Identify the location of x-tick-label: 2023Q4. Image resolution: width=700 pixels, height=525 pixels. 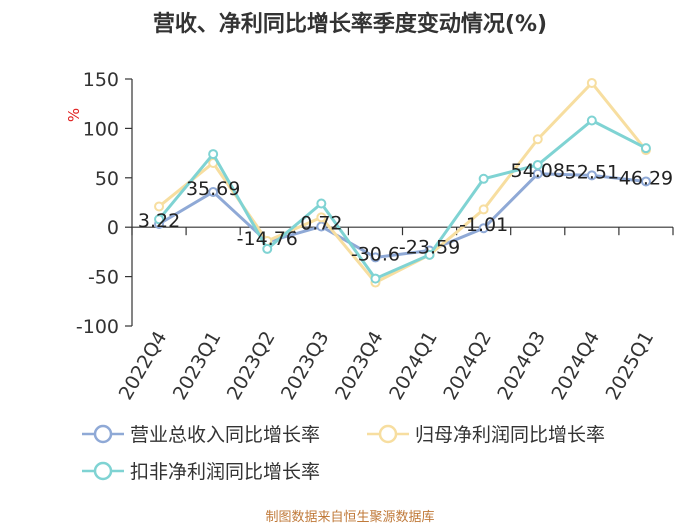
(359, 366).